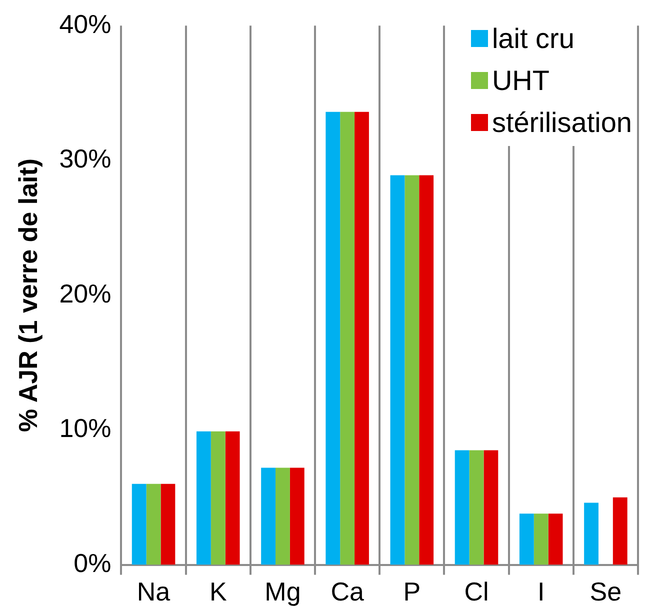 Image resolution: width=652 pixels, height=616 pixels. What do you see at coordinates (85, 428) in the screenshot?
I see `y-tick-label: 10%` at bounding box center [85, 428].